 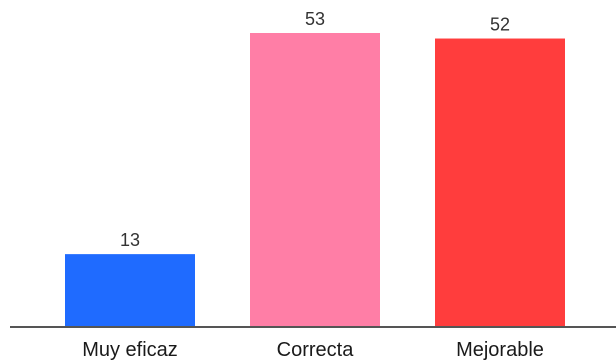 I want to click on value-label-mejorable: 52, so click(x=500, y=25).